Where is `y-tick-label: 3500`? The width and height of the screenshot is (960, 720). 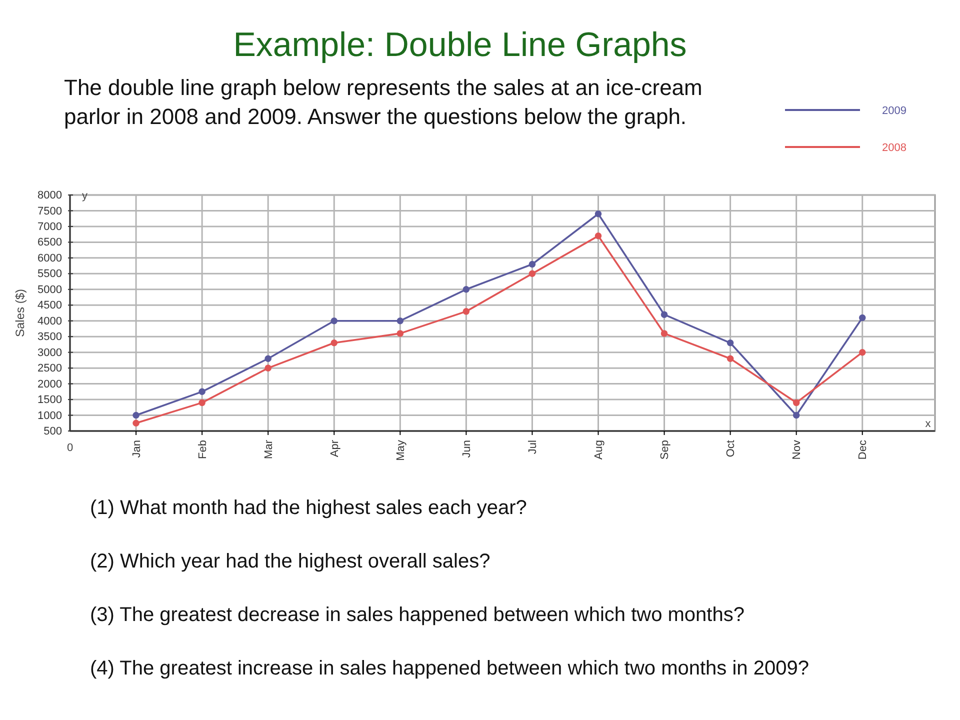
y-tick-label: 3500 is located at coordinates (50, 337).